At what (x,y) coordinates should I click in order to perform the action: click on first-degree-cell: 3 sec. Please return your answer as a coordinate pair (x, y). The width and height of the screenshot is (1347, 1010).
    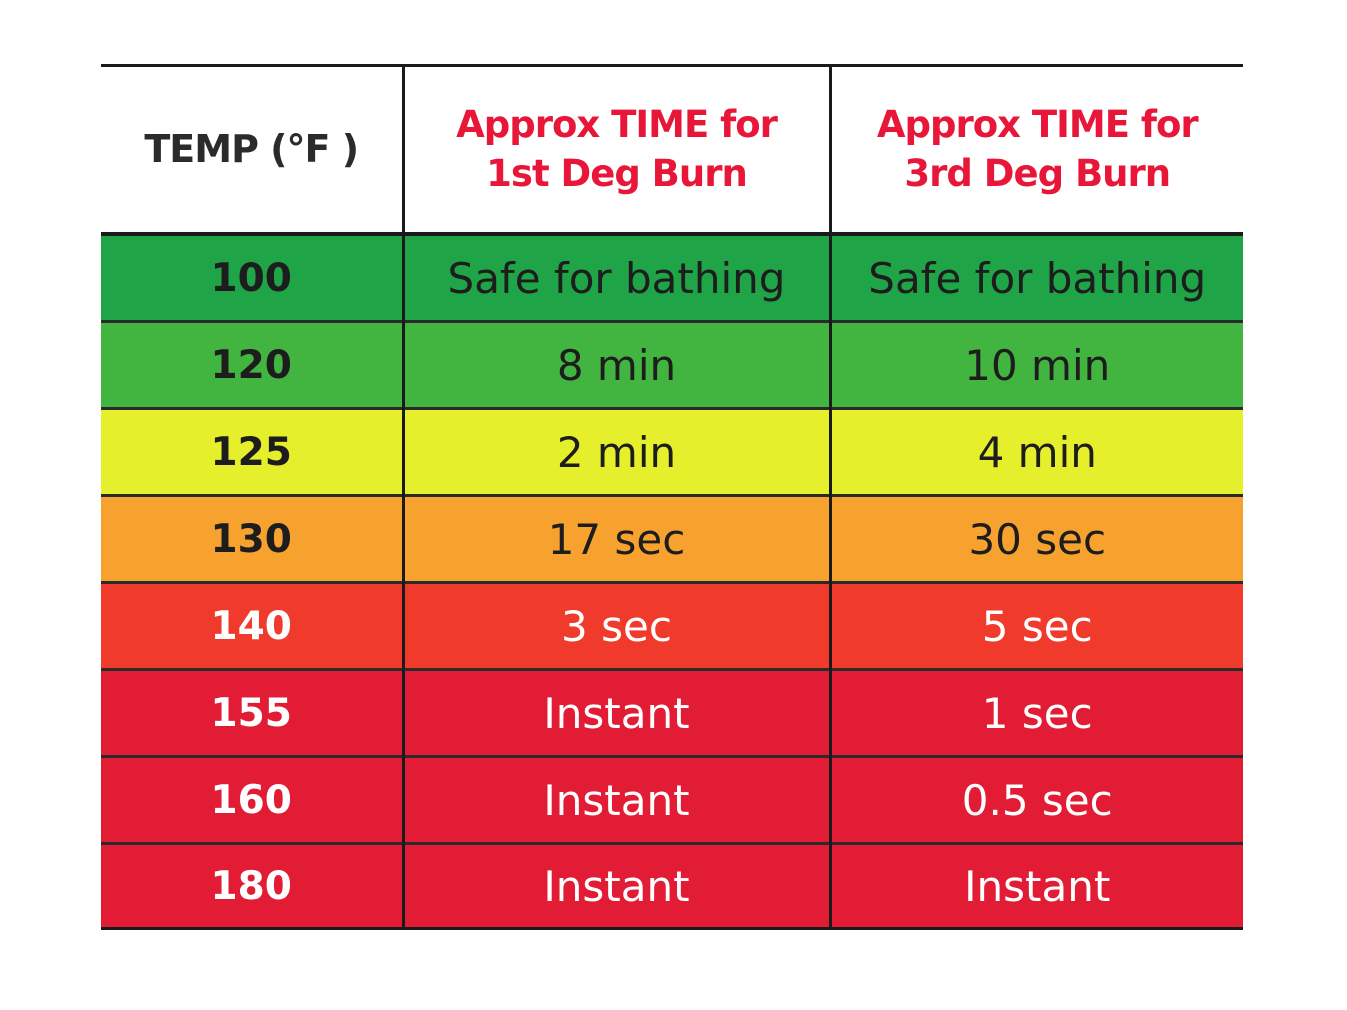
    Looking at the image, I should click on (615, 625).